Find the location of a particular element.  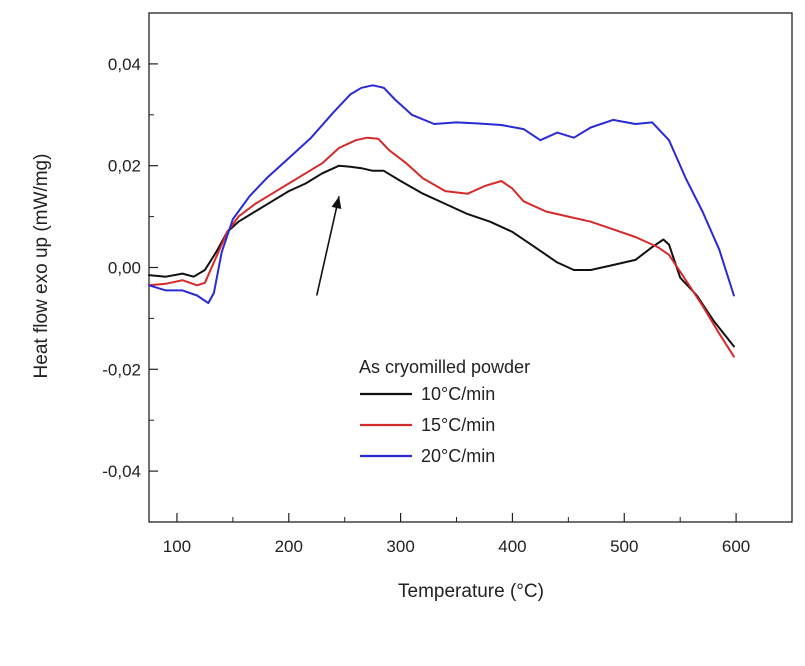

y-tick-label: 0,04 is located at coordinates (124, 64).